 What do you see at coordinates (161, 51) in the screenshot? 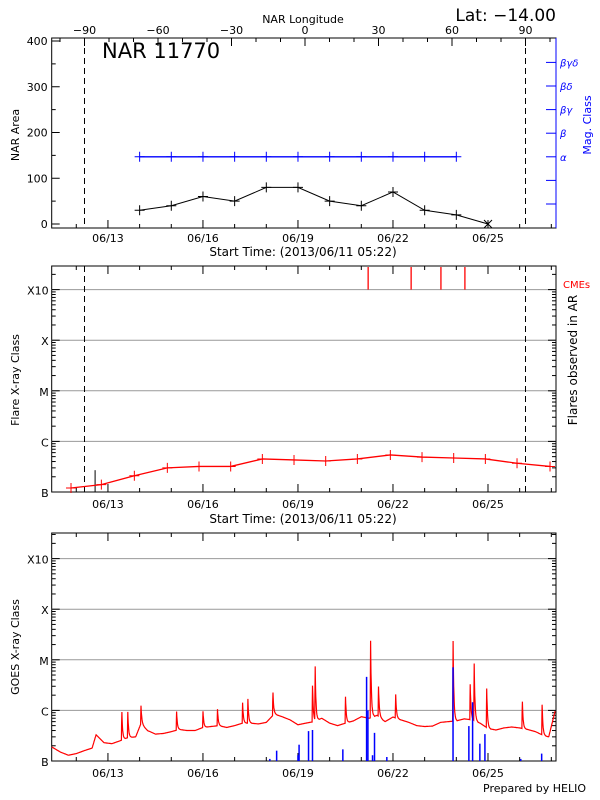
I see `region-title: NAR 11770` at bounding box center [161, 51].